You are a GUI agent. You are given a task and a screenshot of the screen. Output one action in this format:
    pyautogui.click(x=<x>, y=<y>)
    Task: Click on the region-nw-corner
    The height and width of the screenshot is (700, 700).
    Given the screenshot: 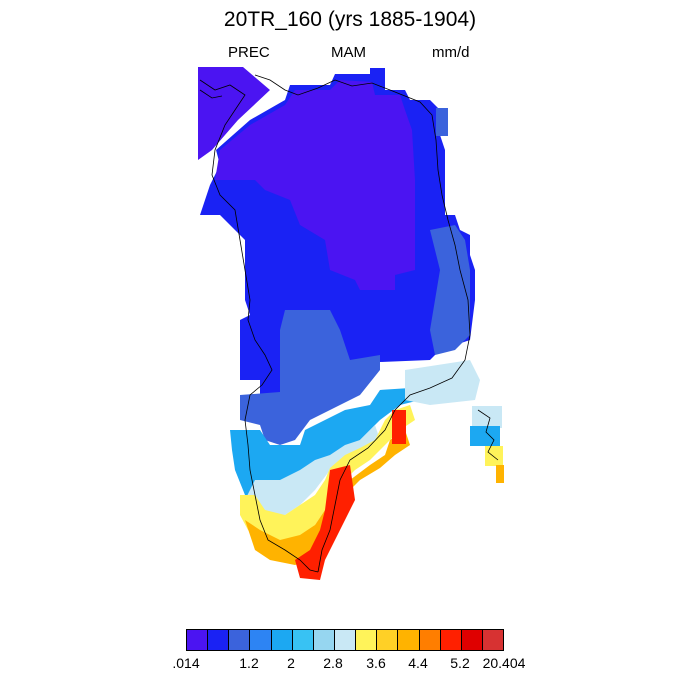 What is the action you would take?
    pyautogui.click(x=234, y=113)
    